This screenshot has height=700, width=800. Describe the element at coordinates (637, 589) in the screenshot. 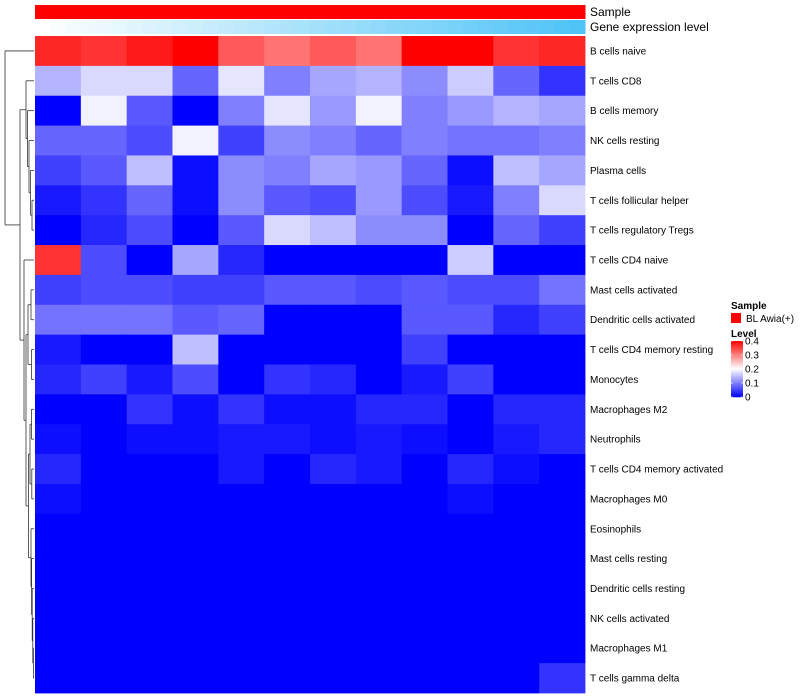

I see `row-label: Dendritic cells resting` at that location.